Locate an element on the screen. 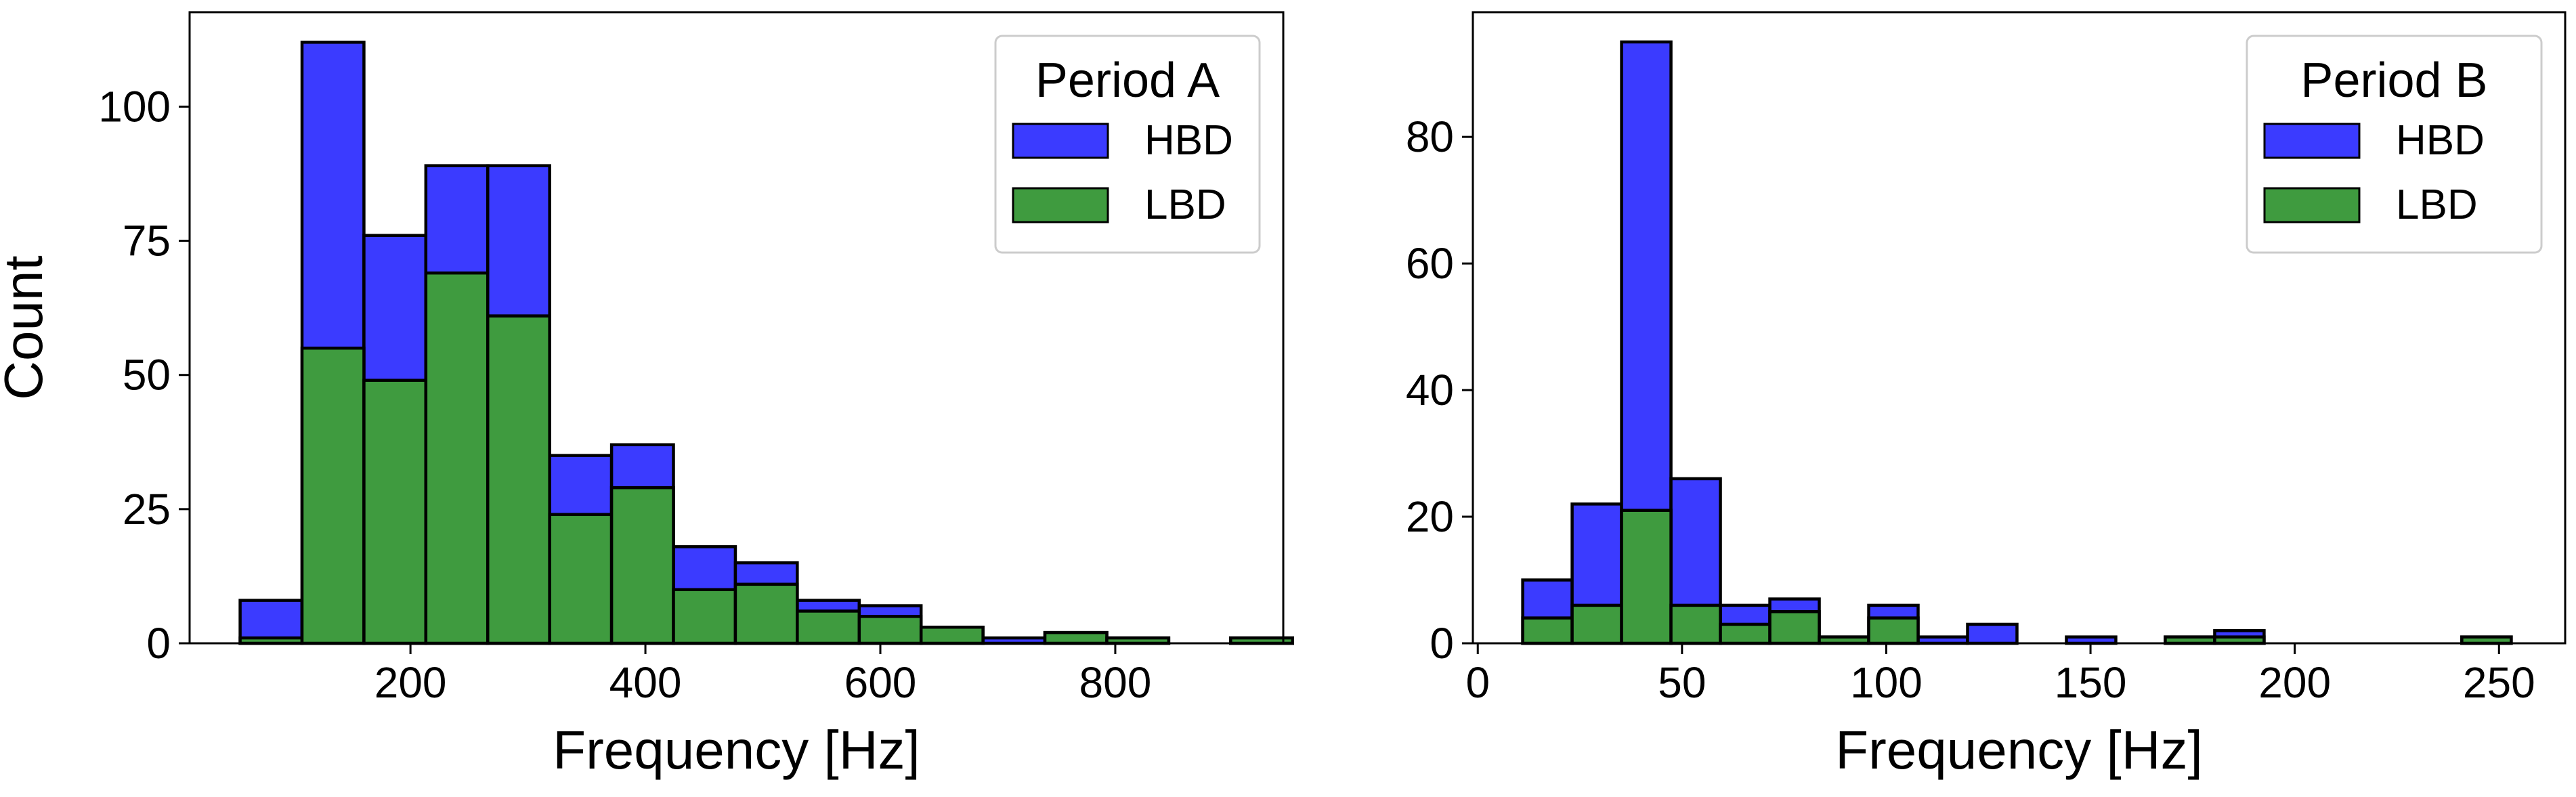  x-tick-label: 250 is located at coordinates (2499, 682).